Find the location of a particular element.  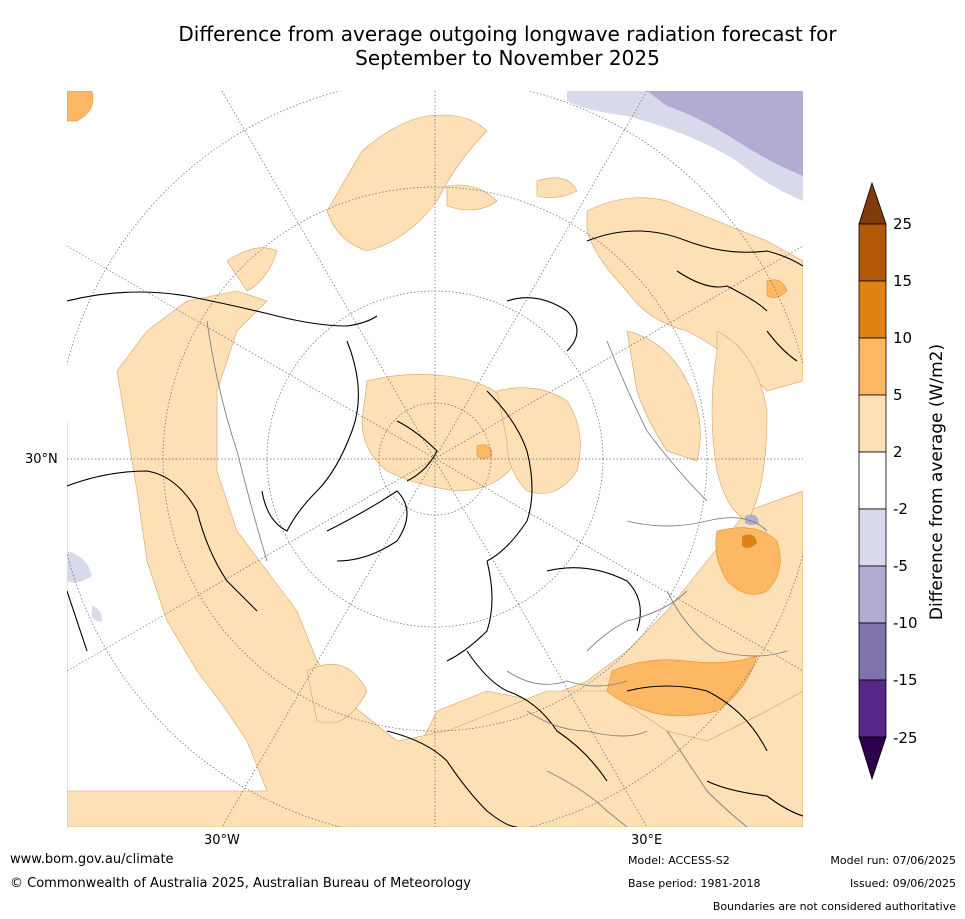

colorbar-tick: -10 is located at coordinates (905, 623).